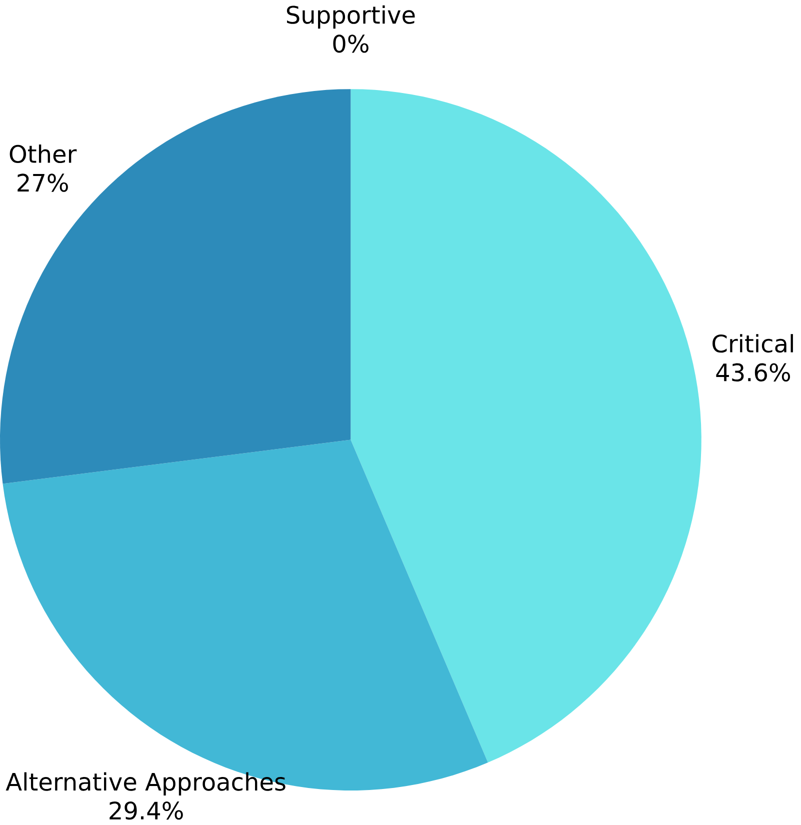 The image size is (801, 825). What do you see at coordinates (351, 43) in the screenshot?
I see `text: 0%` at bounding box center [351, 43].